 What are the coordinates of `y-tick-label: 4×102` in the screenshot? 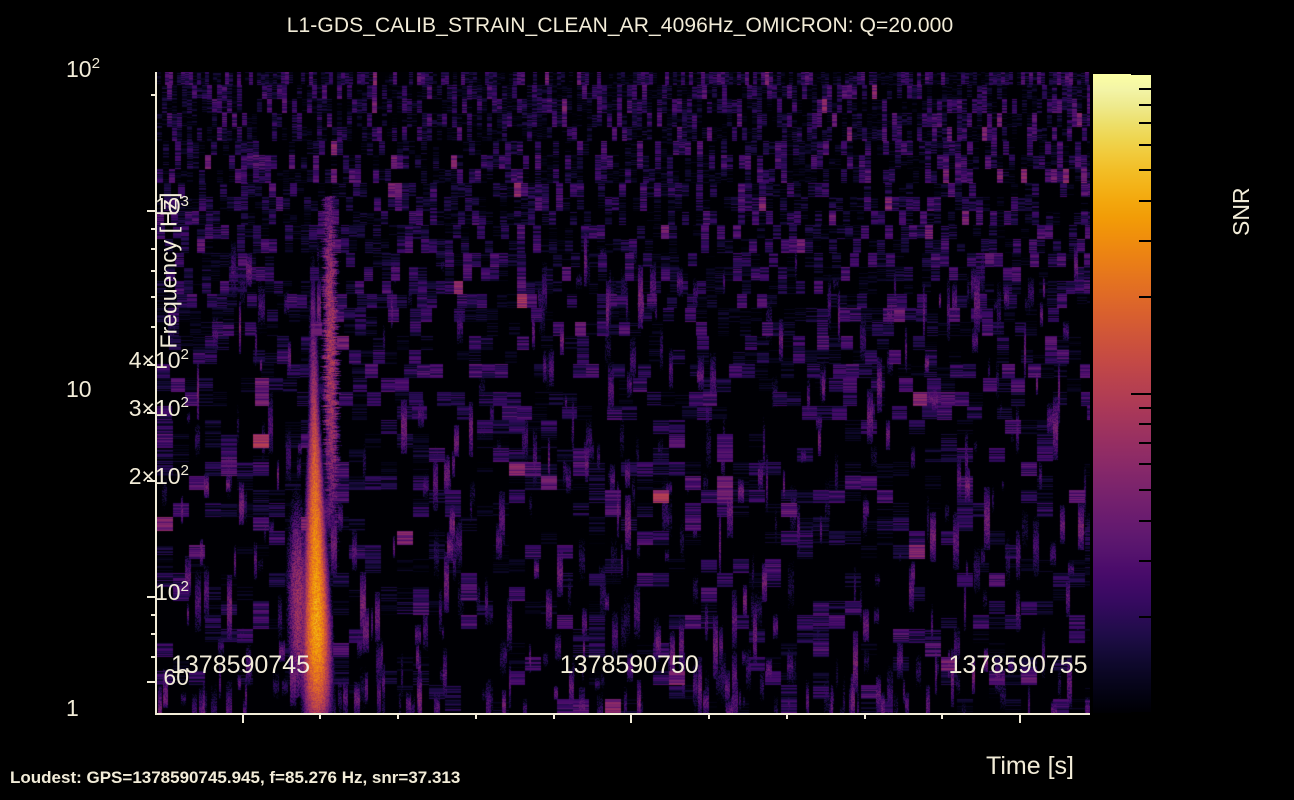 It's located at (158, 359).